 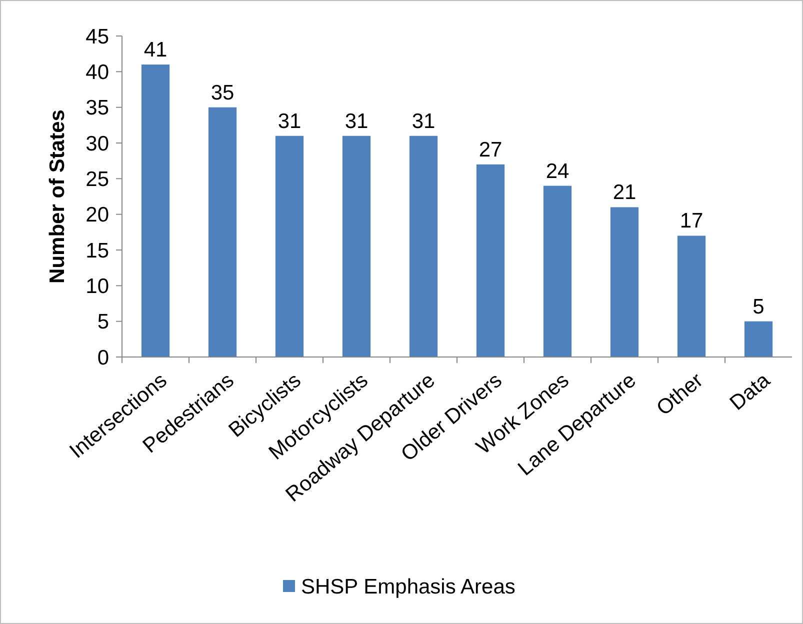 What do you see at coordinates (490, 150) in the screenshot?
I see `data-label: 27` at bounding box center [490, 150].